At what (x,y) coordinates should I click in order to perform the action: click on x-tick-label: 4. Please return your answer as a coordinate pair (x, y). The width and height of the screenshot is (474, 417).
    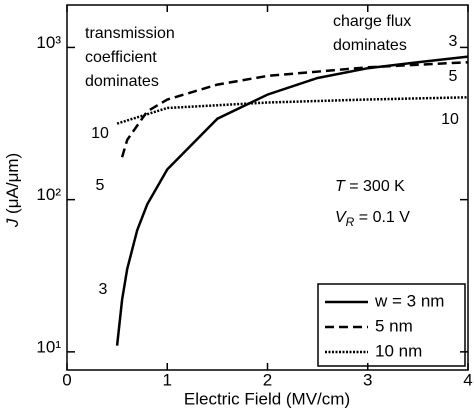
    Looking at the image, I should click on (467, 379).